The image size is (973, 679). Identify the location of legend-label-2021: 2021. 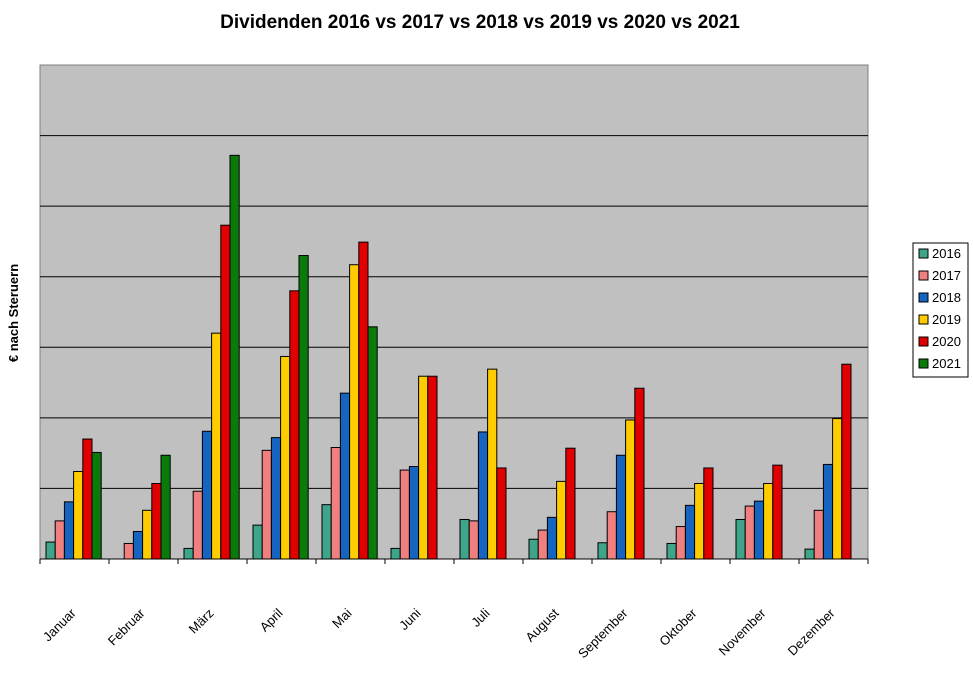
(946, 363).